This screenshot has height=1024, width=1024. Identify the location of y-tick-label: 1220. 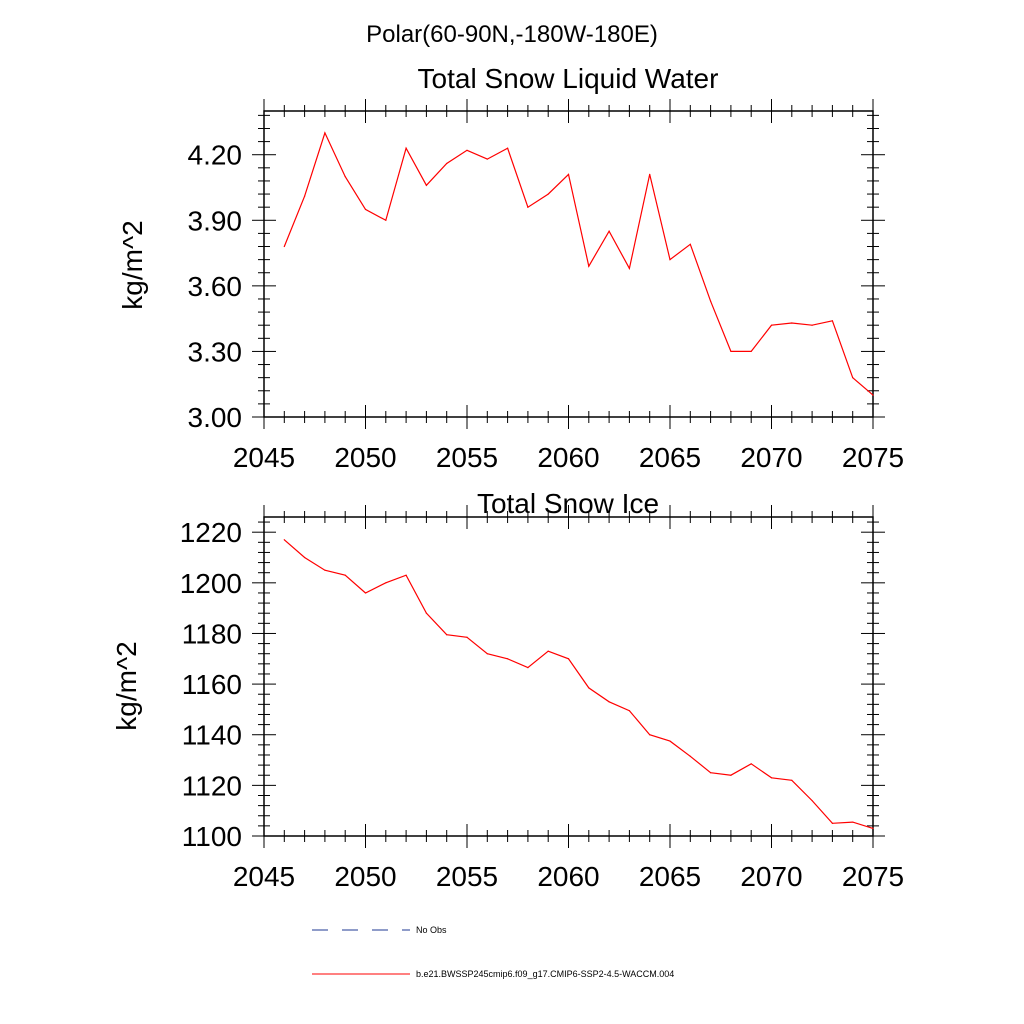
(211, 532).